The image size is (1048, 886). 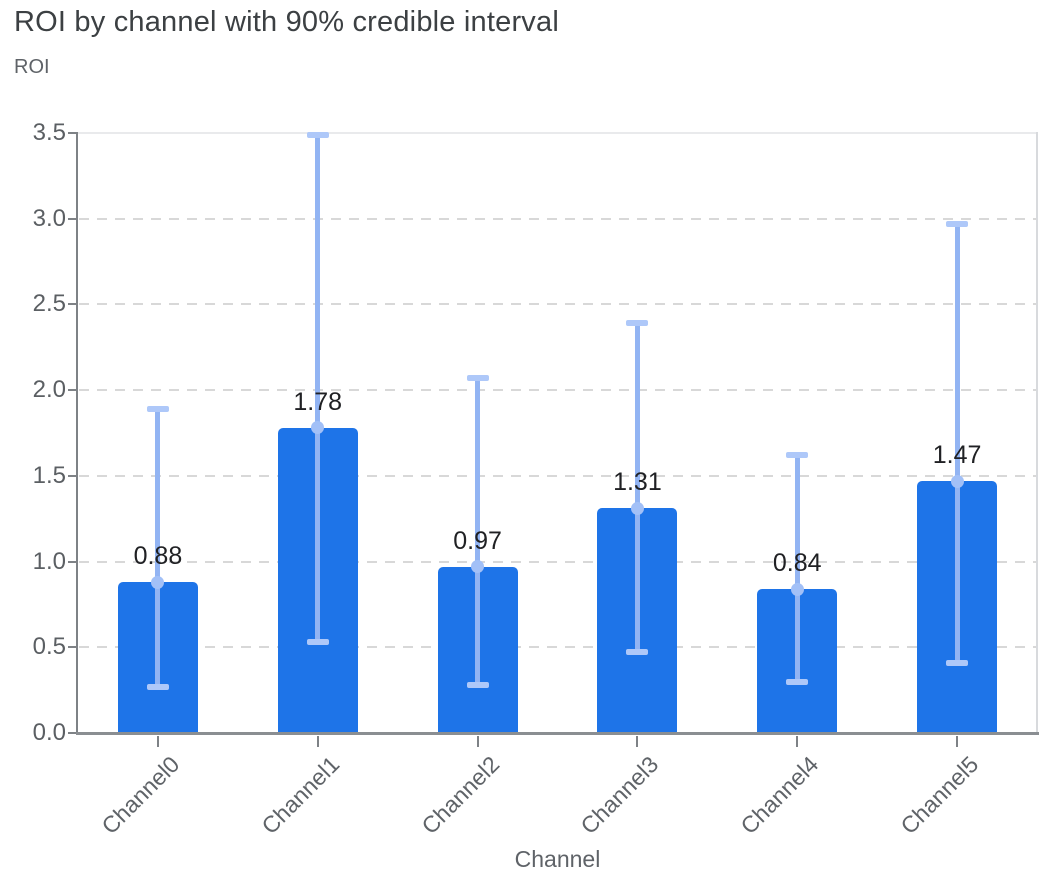 I want to click on bar-value-label: 1.31, so click(x=637, y=482).